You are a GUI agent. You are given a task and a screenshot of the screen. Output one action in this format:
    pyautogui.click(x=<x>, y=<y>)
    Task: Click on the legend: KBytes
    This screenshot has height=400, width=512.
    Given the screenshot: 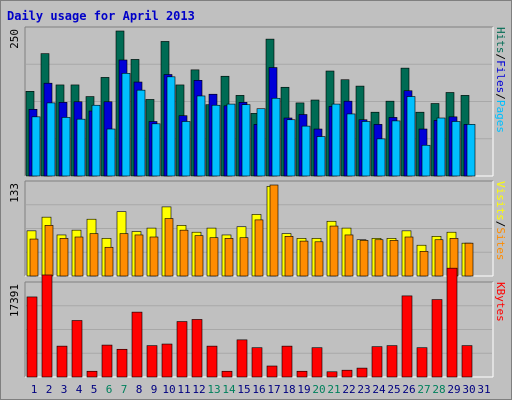 What is the action you would take?
    pyautogui.click(x=500, y=302)
    